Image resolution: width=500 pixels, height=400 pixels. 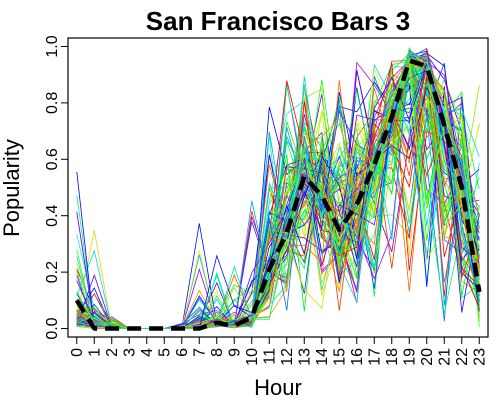 I want to click on x-tick-label: 15, so click(x=339, y=357).